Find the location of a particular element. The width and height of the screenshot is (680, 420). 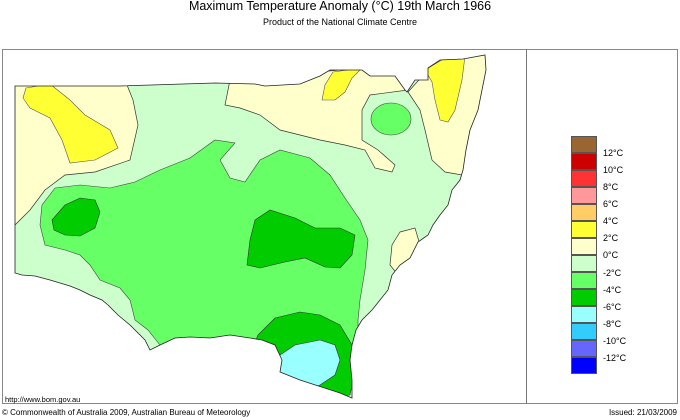

bom-url-link: http://www.bom.gov.au is located at coordinates (43, 399).